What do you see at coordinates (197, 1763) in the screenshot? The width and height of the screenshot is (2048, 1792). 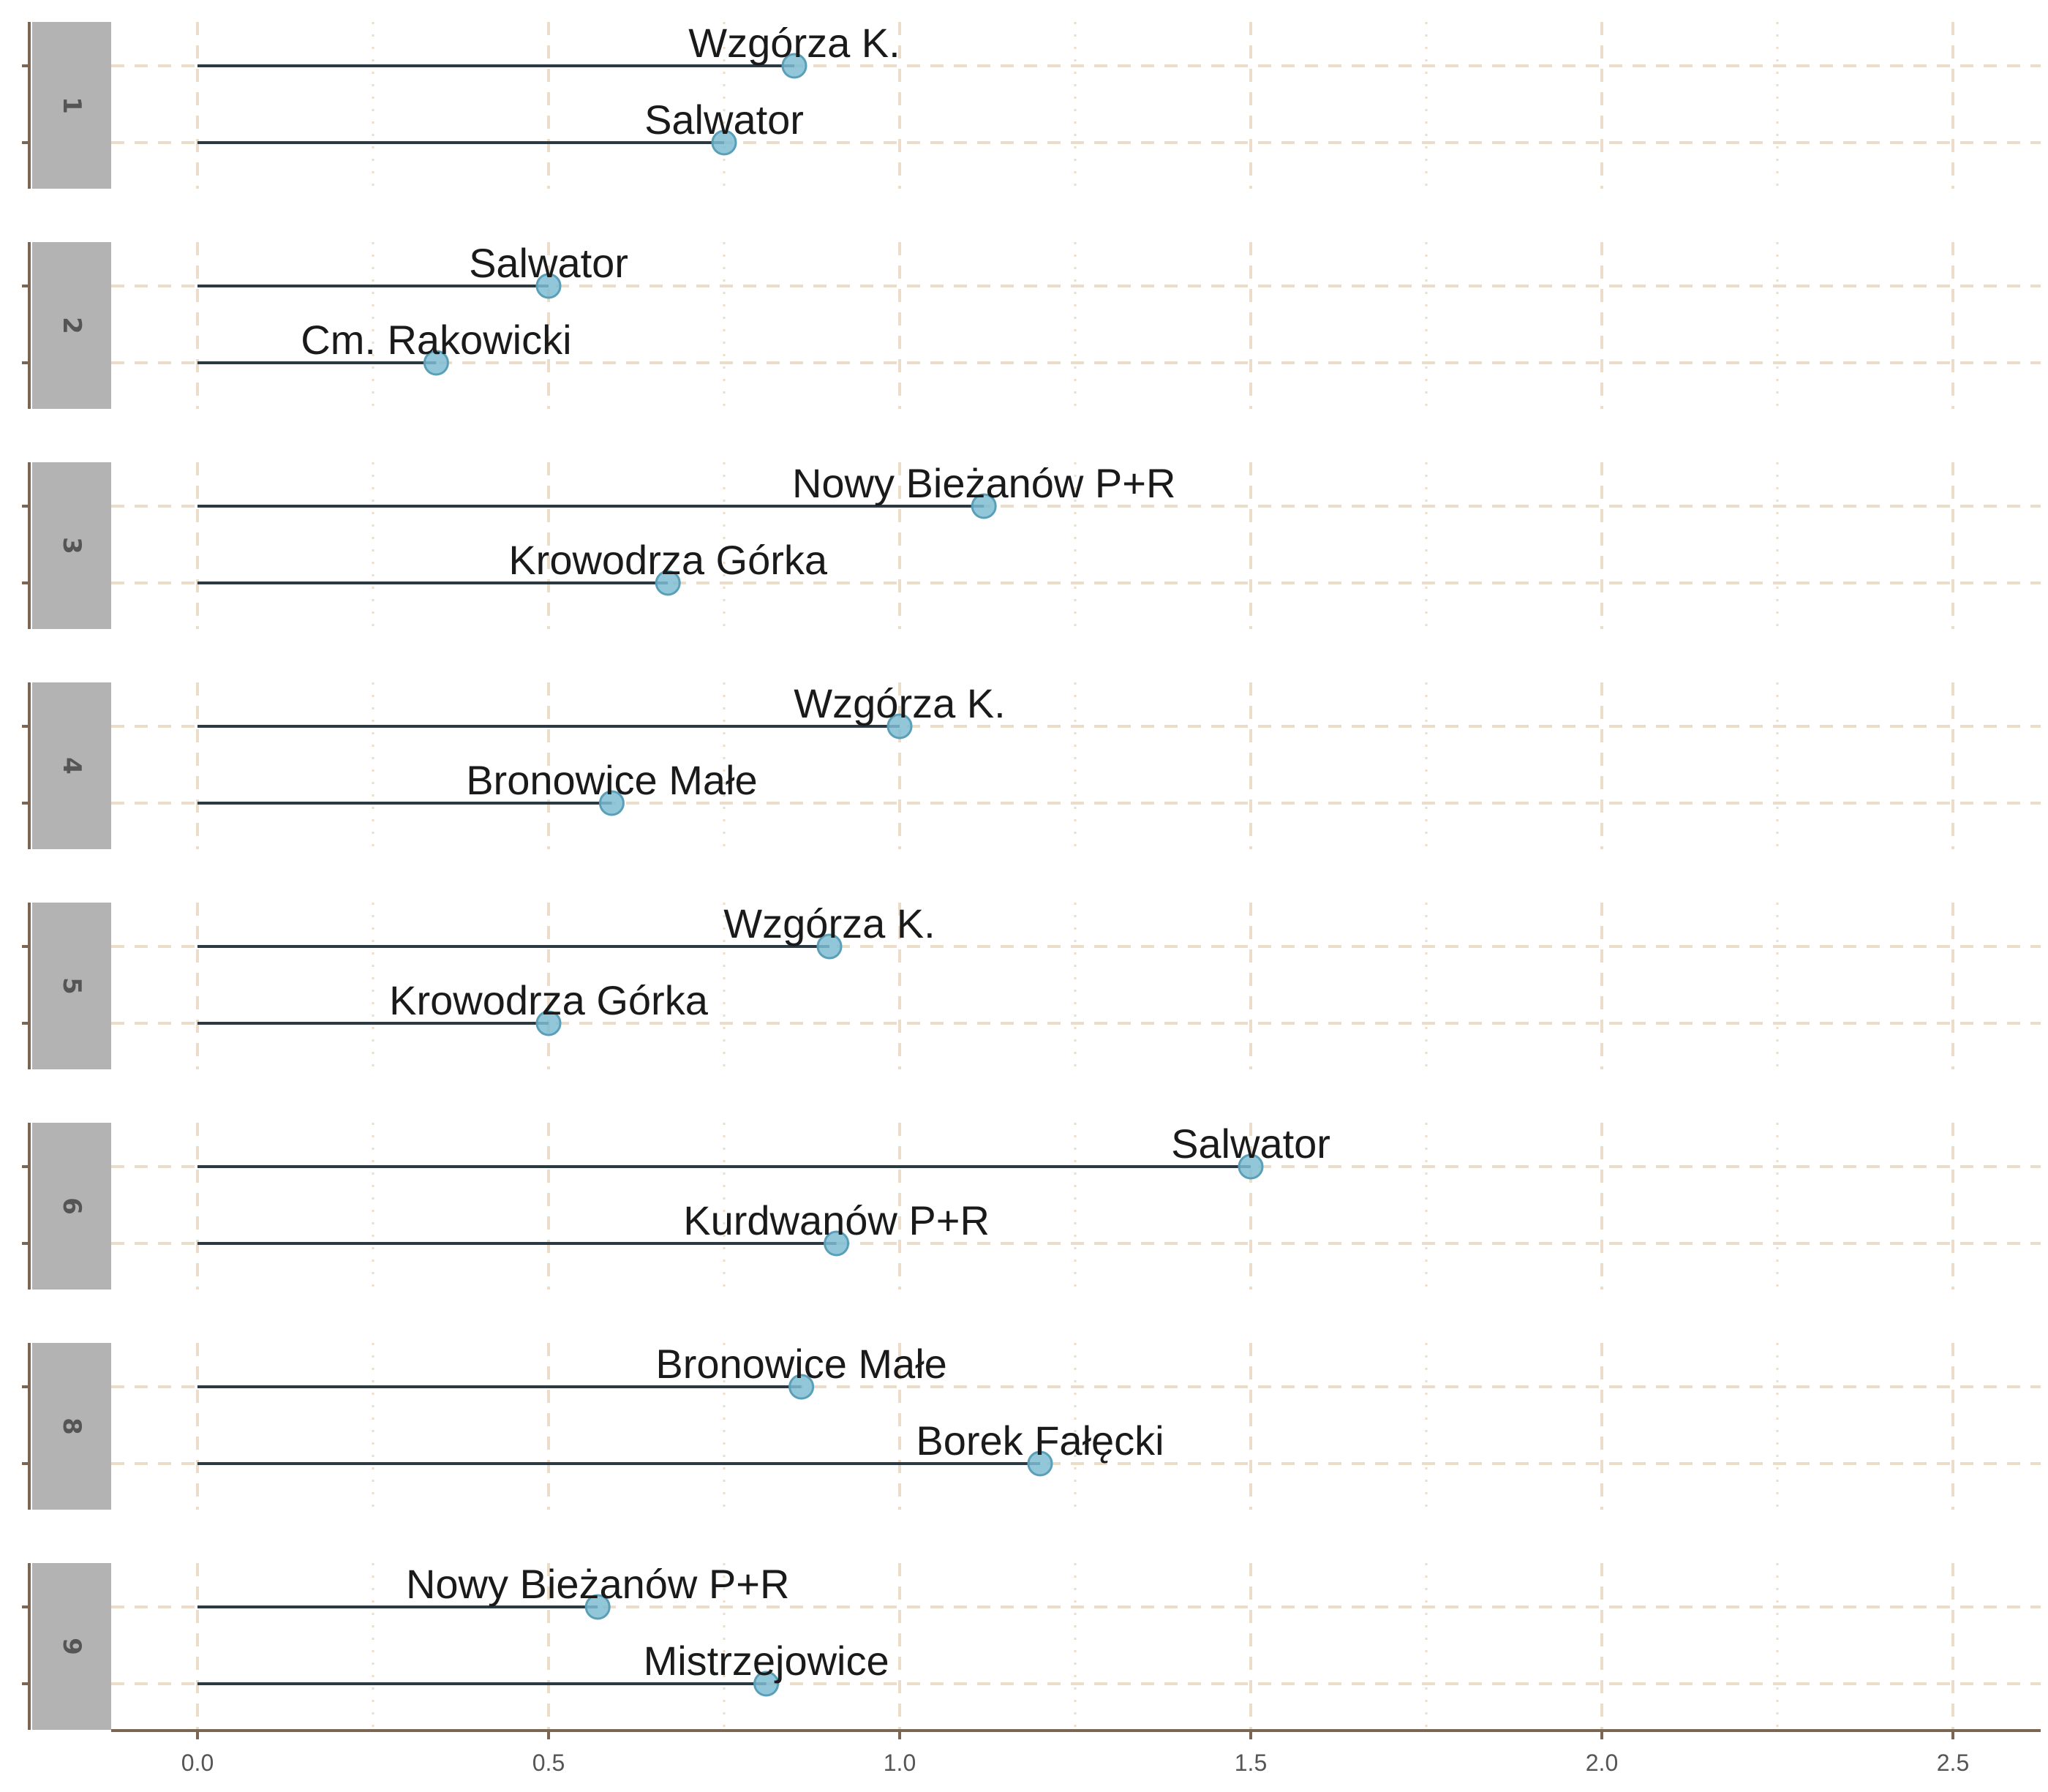 I see `x-tick-label: 0.0` at bounding box center [197, 1763].